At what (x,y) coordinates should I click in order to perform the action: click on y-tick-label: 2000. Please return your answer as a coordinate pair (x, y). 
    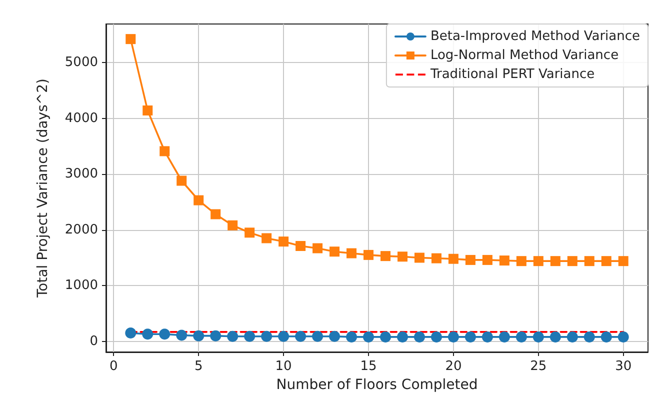
    Looking at the image, I should click on (81, 230).